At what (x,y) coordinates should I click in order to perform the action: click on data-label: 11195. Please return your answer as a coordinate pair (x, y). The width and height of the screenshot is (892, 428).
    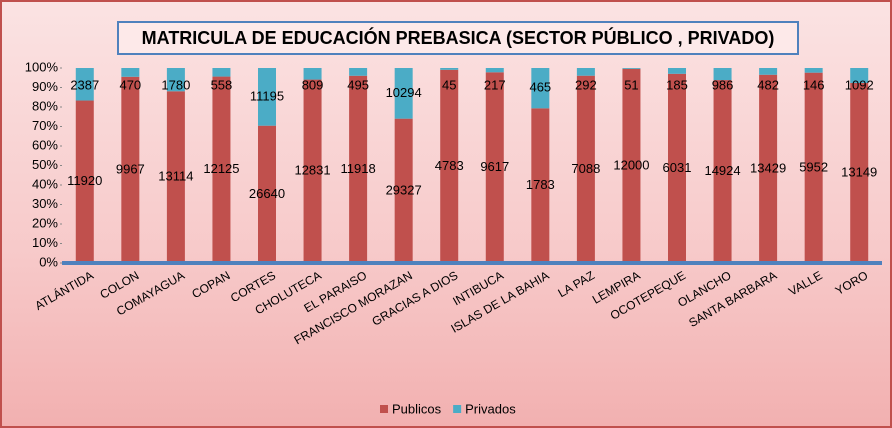
    Looking at the image, I should click on (267, 95).